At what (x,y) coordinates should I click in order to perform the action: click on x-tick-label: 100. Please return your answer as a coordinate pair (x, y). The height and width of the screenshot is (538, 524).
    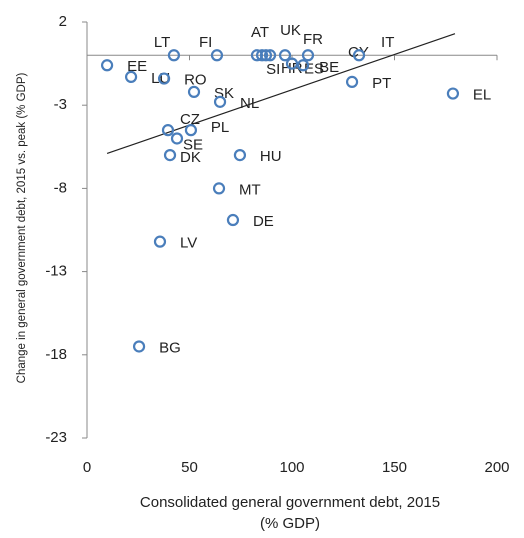
    Looking at the image, I should click on (291, 467).